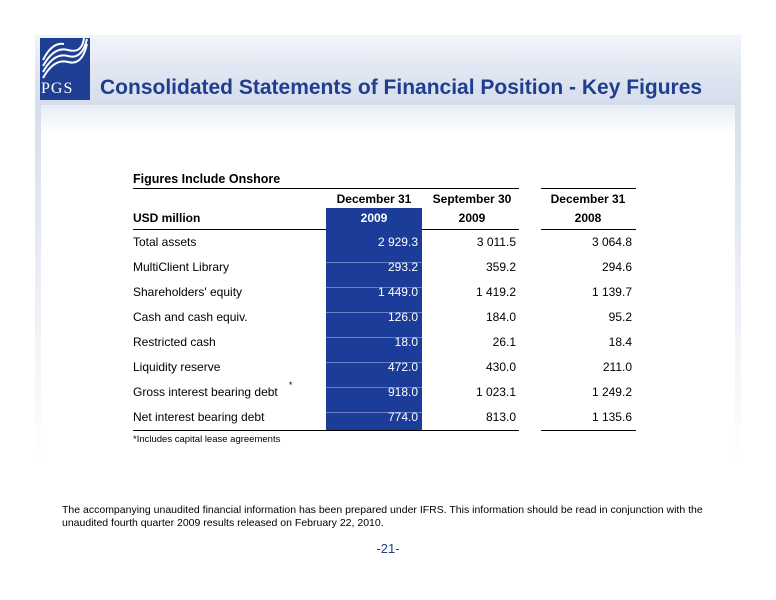 The image size is (776, 600). Describe the element at coordinates (177, 367) in the screenshot. I see `row-label: Liquidity reserve` at that location.